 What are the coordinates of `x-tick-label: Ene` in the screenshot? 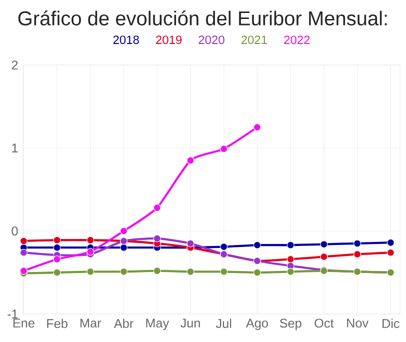 It's located at (23, 323).